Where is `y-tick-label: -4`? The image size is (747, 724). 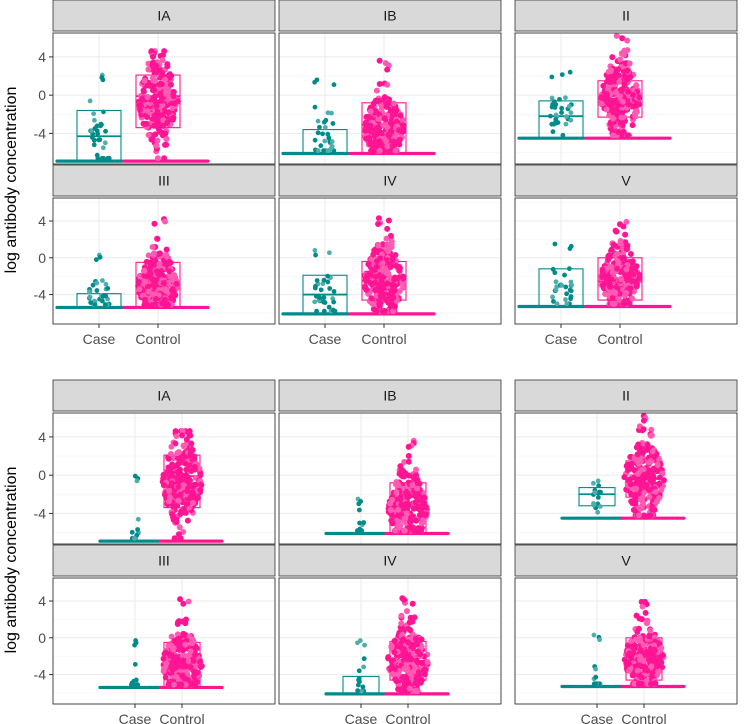
y-tick-label: -4 is located at coordinates (40, 513).